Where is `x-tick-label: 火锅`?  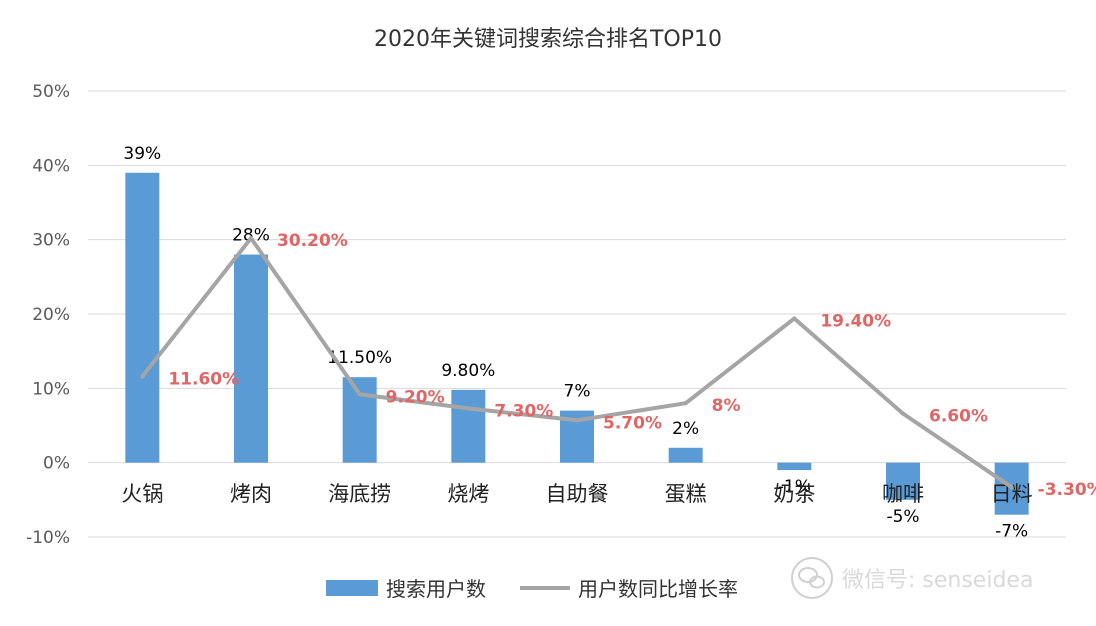 x-tick-label: 火锅 is located at coordinates (142, 494).